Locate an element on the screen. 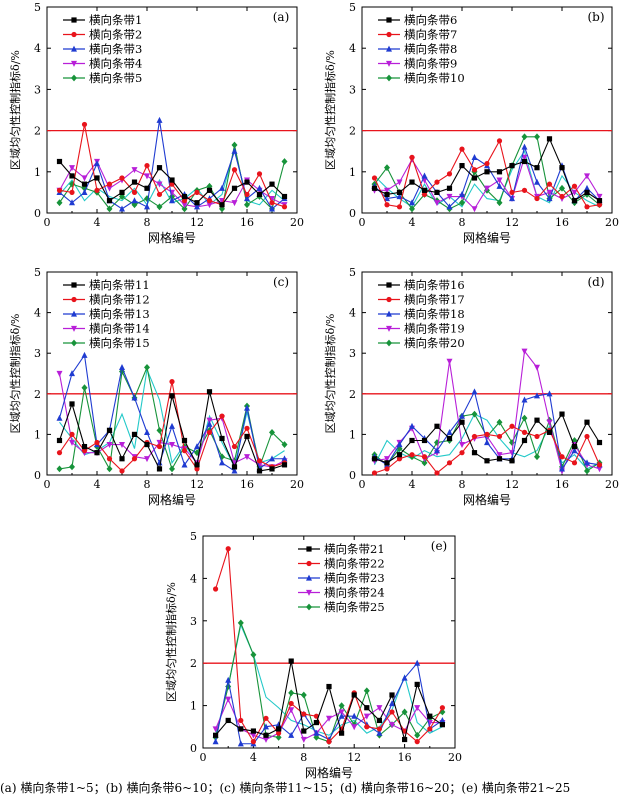 This screenshot has width=628, height=801. legend-item-2: 横向条带22 is located at coordinates (341, 564).